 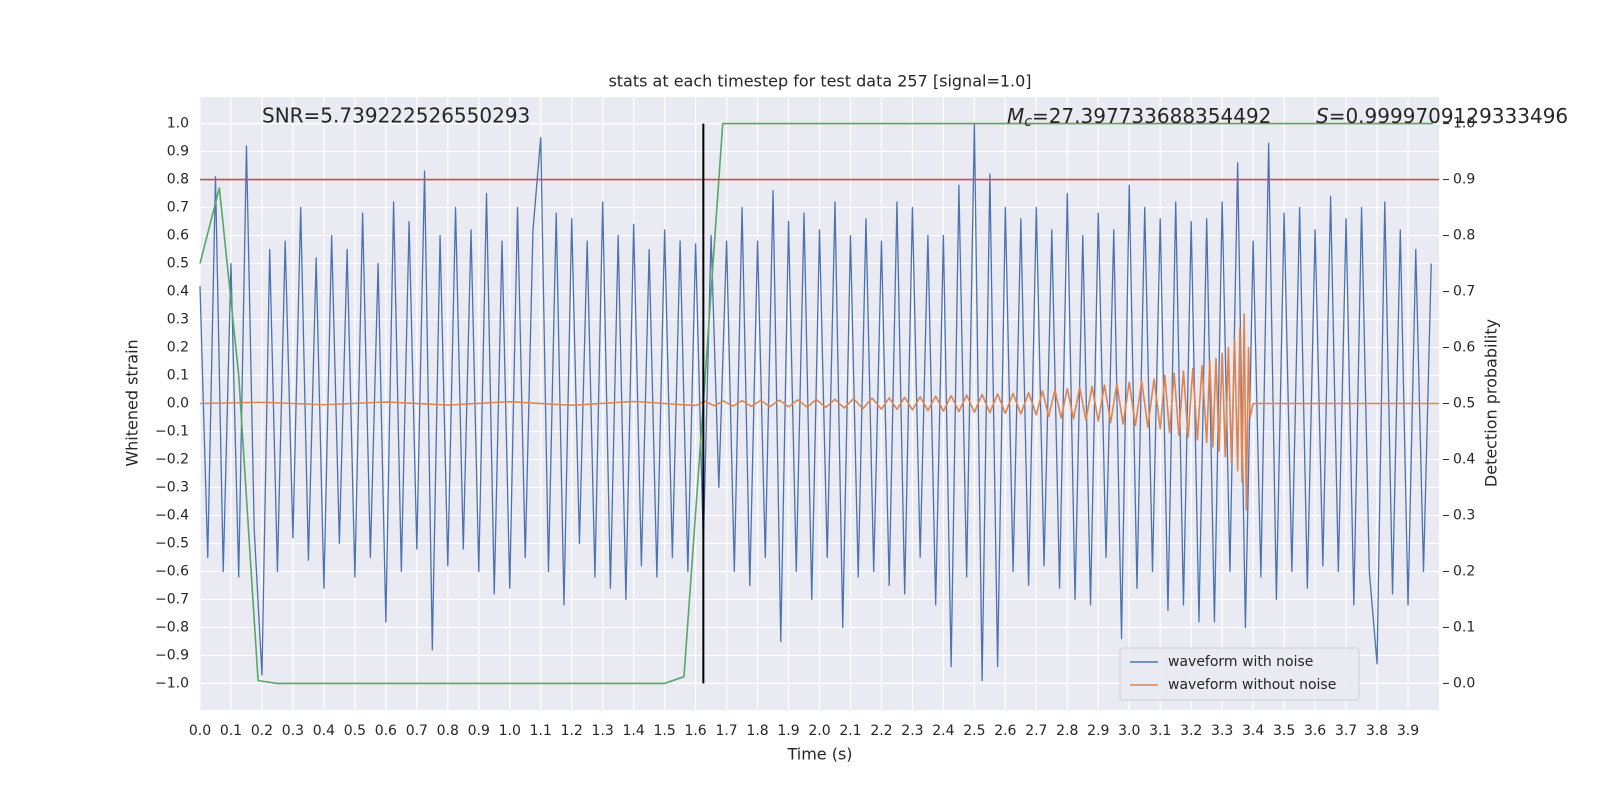 I want to click on x-tick-label: 0.7, so click(x=417, y=731).